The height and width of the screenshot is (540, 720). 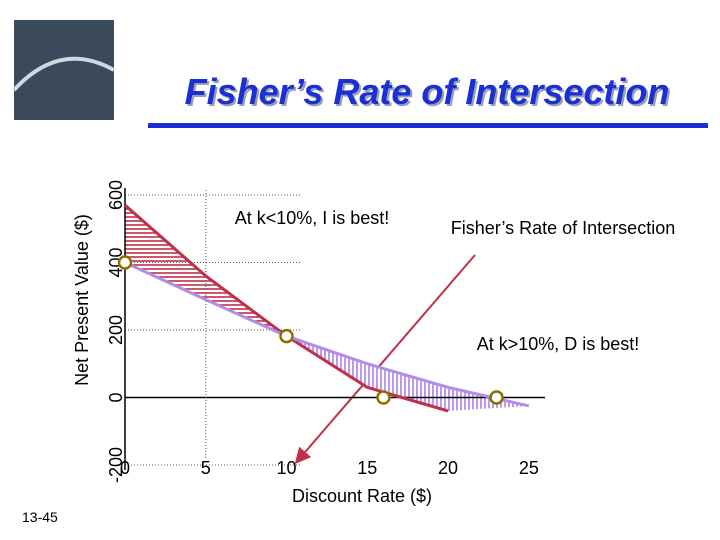 What do you see at coordinates (116, 195) in the screenshot?
I see `y-tick-label: 600` at bounding box center [116, 195].